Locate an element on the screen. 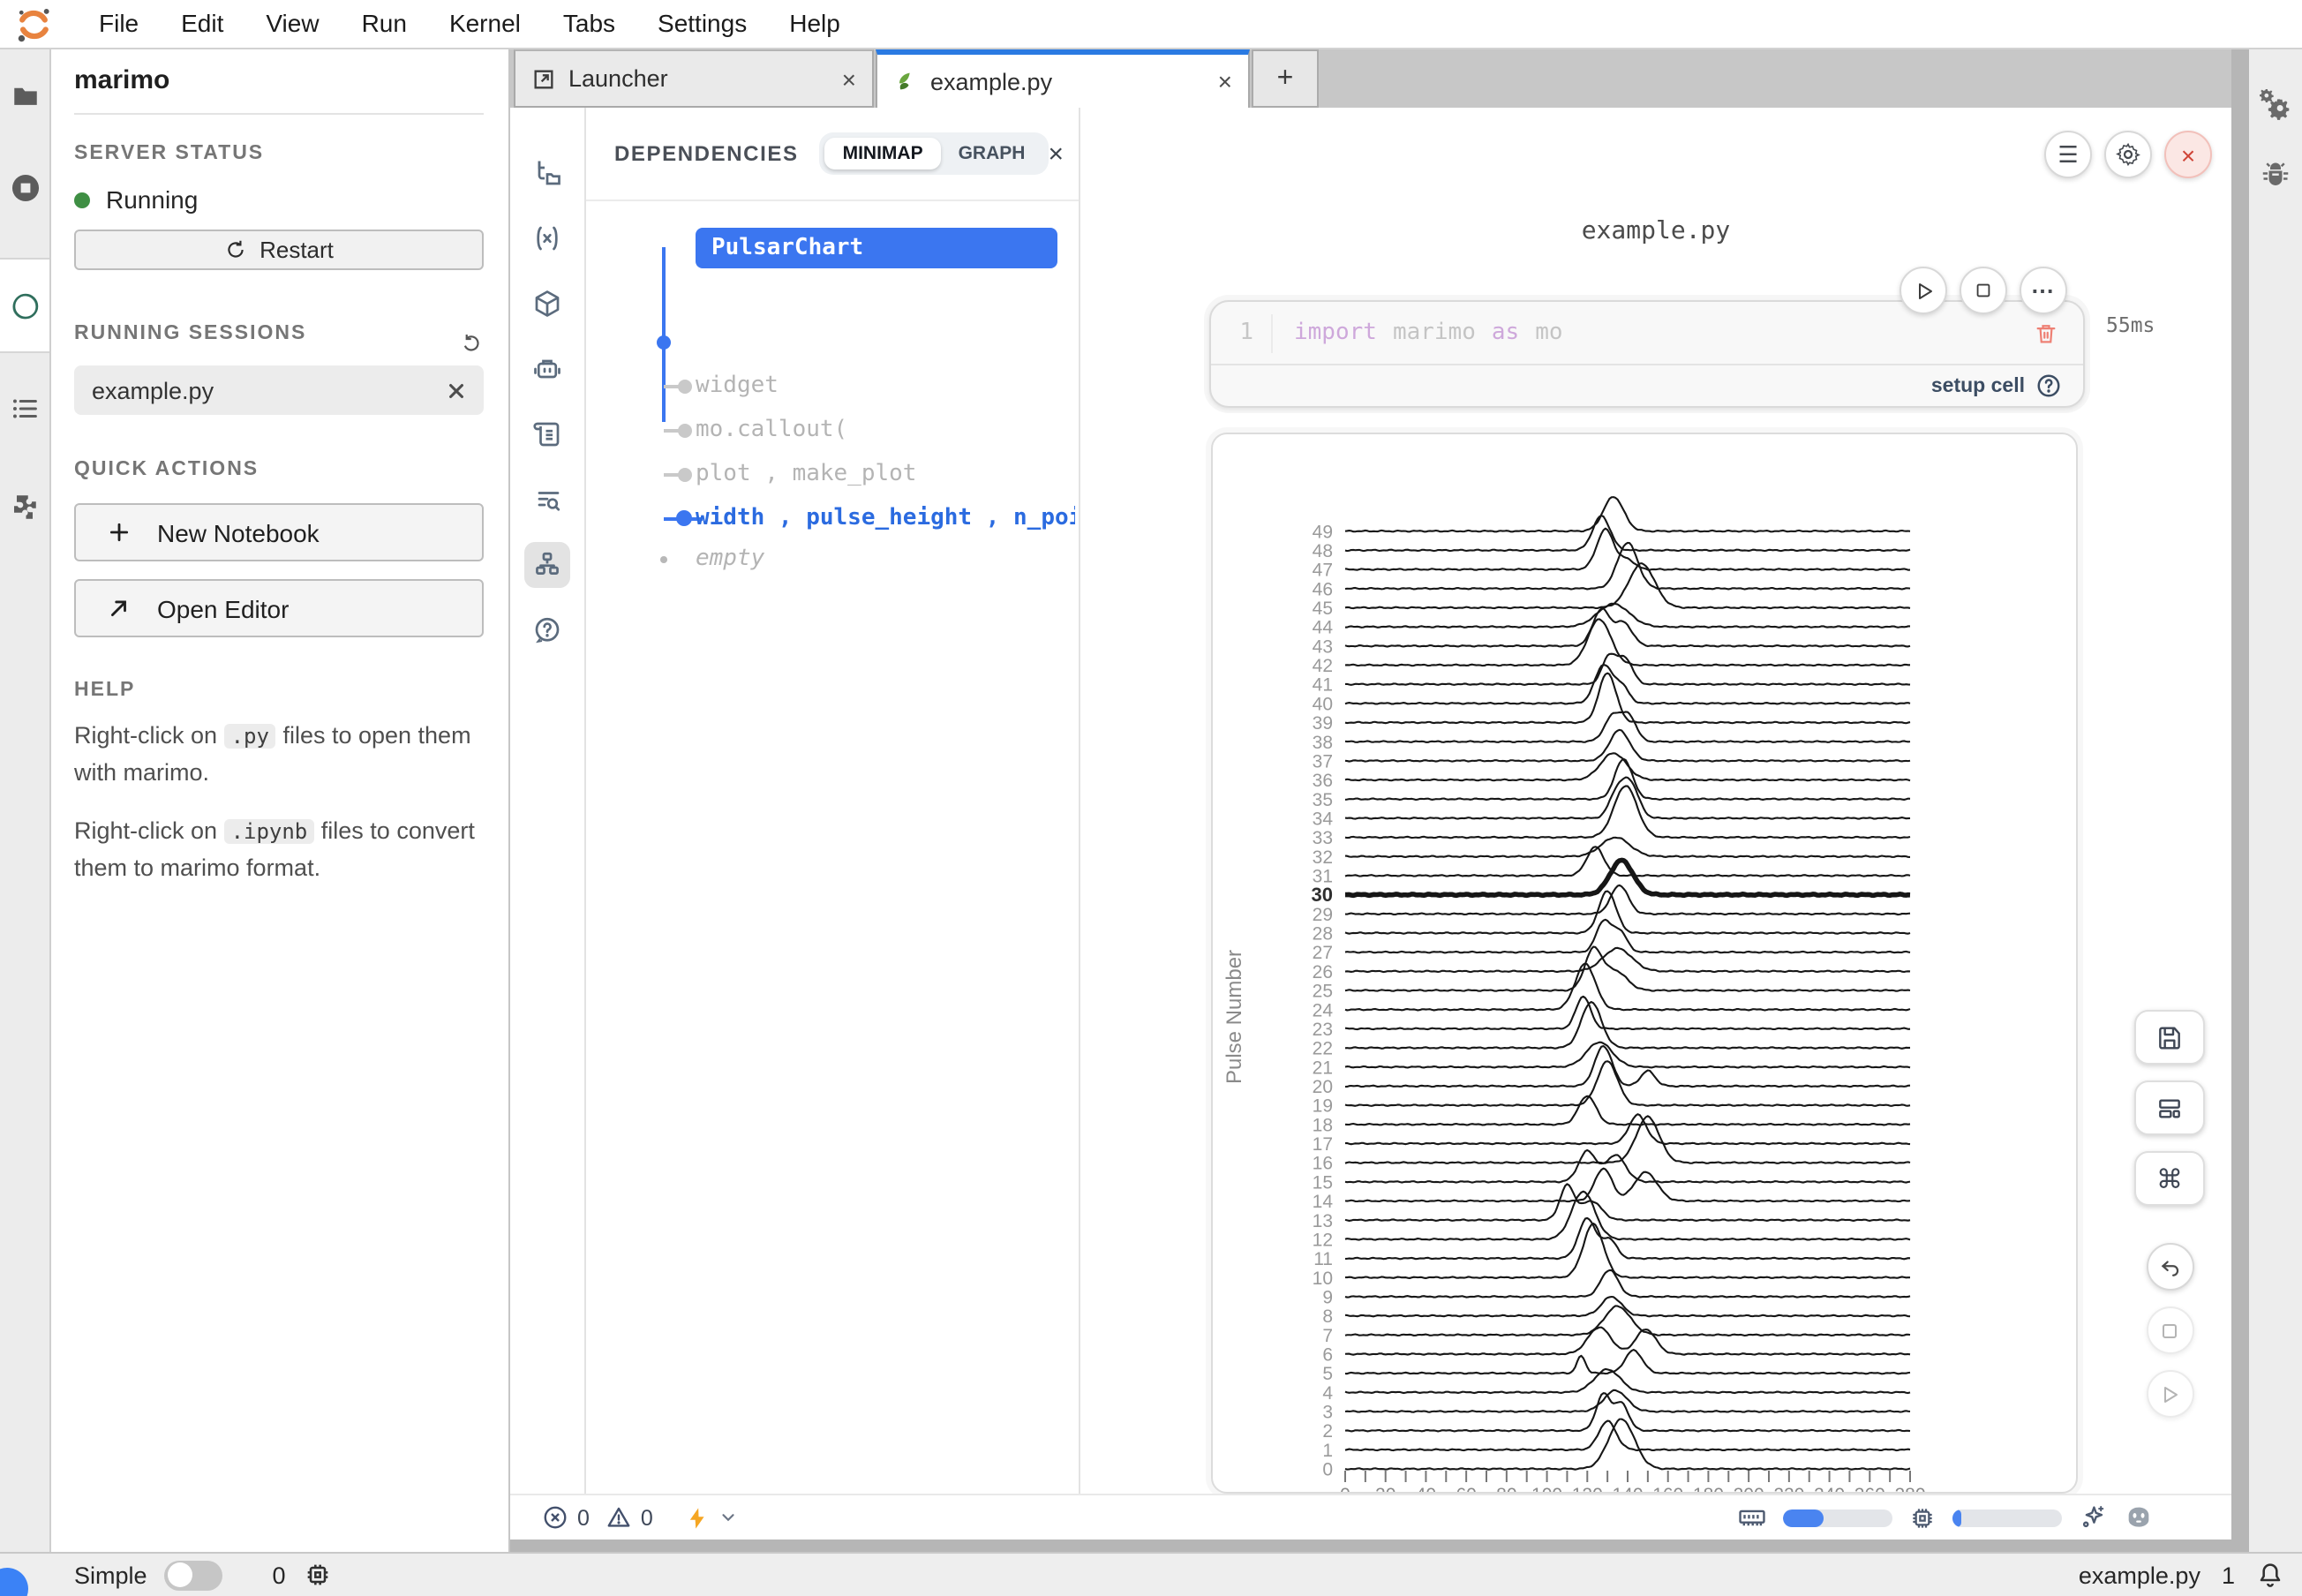 The height and width of the screenshot is (1596, 2302). restart-icon is located at coordinates (236, 249).